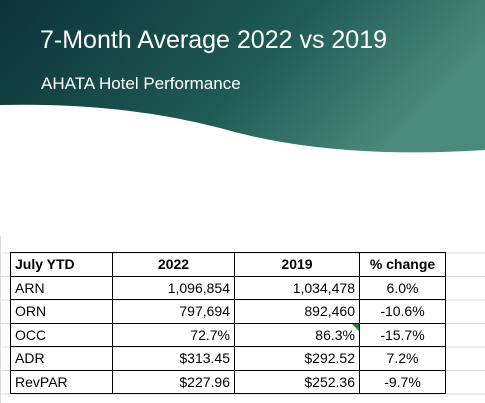 The image size is (485, 403). I want to click on table-cell: 1,034,478, so click(297, 287).